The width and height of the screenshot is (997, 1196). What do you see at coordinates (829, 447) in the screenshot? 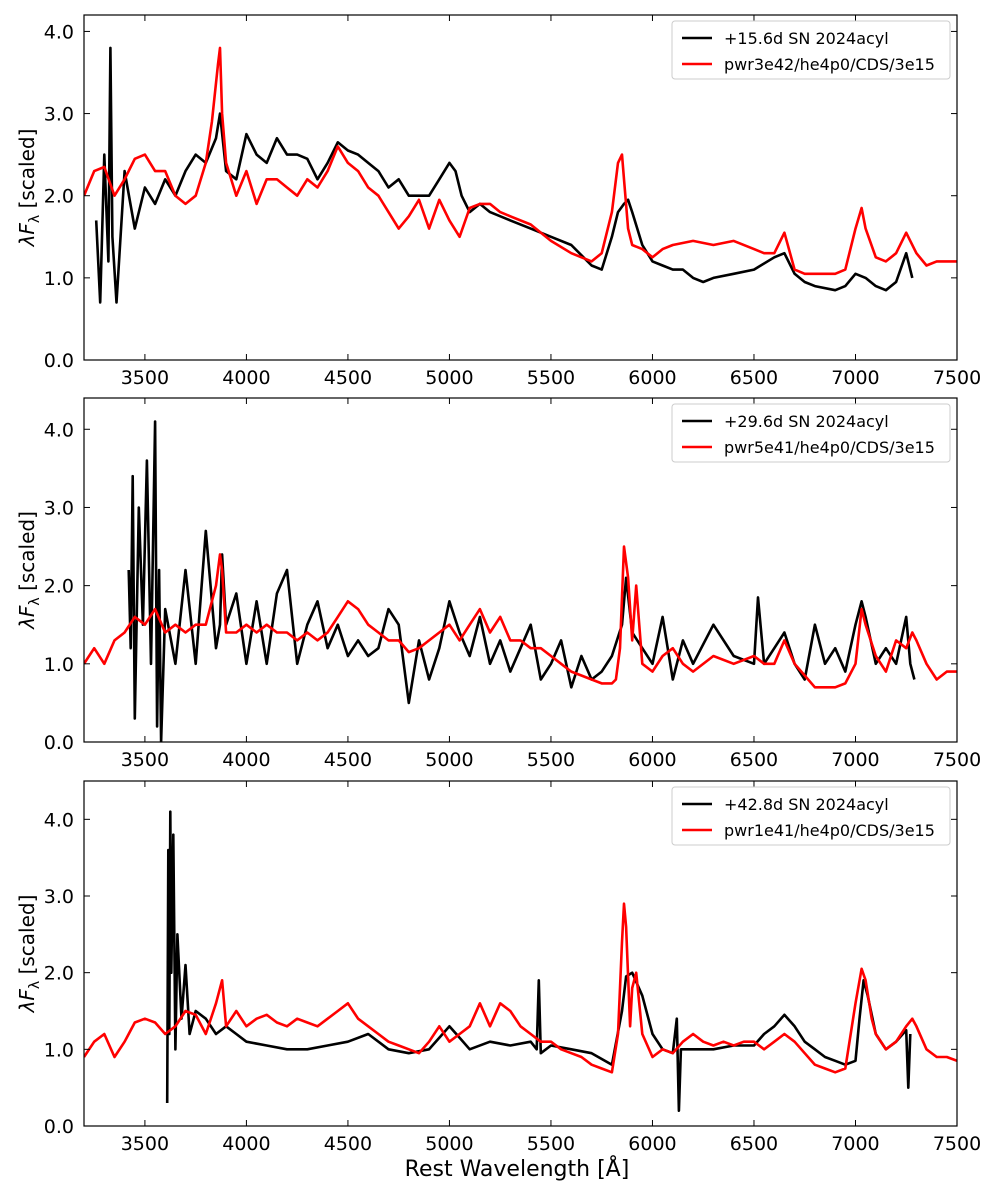
I see `legend-label: pwr5e41/he4p0/CDS/3e15` at bounding box center [829, 447].